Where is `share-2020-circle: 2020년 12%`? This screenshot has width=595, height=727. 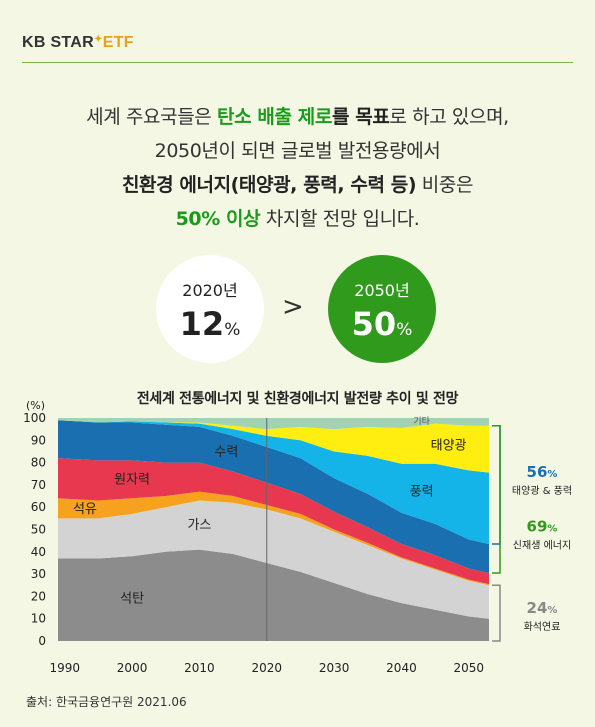 share-2020-circle: 2020년 12% is located at coordinates (210, 309).